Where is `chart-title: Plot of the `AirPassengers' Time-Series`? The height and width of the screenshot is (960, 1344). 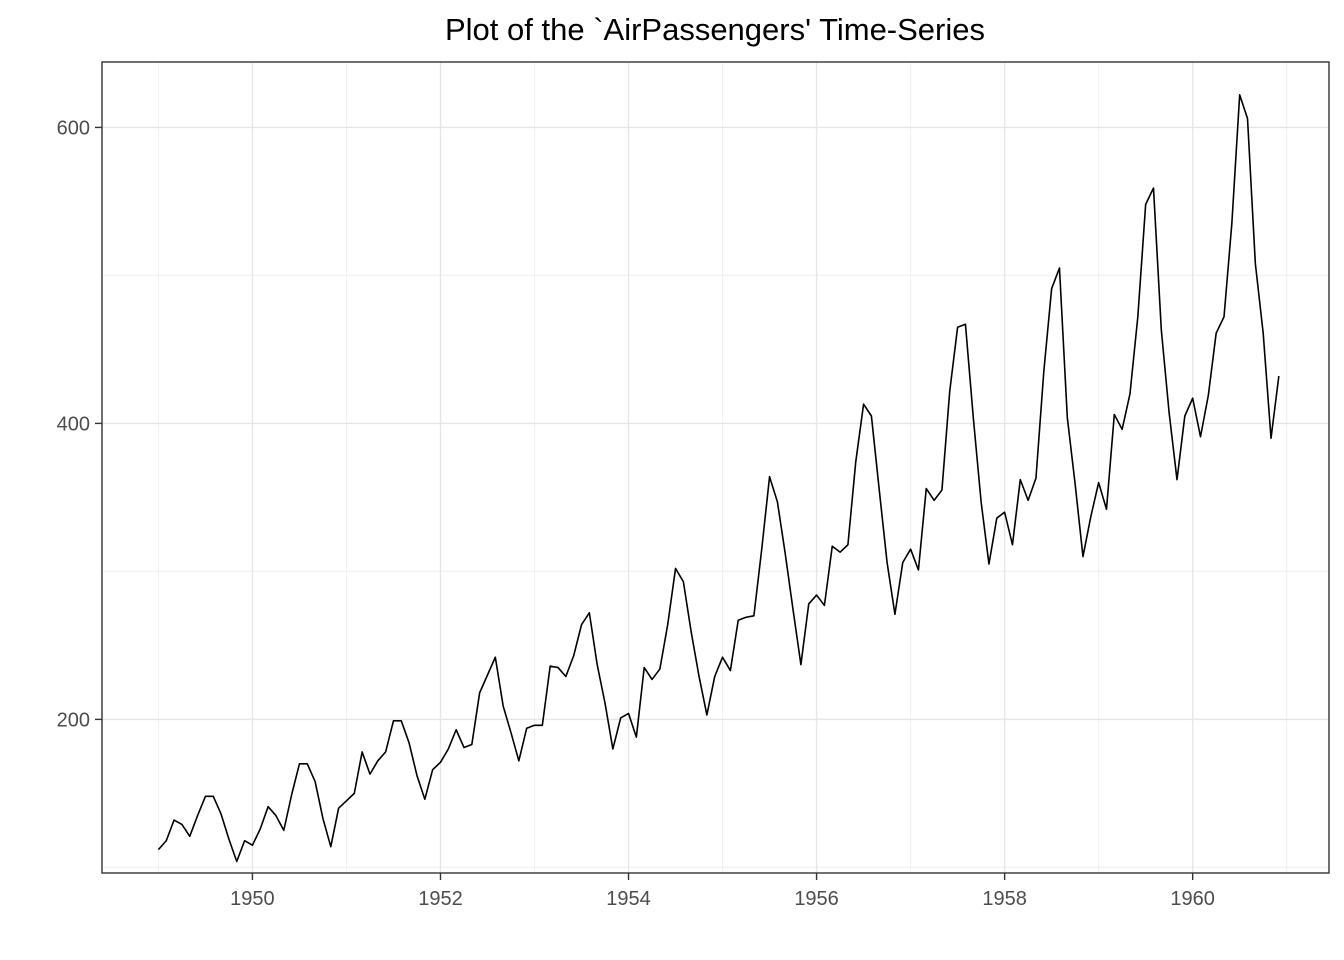
chart-title: Plot of the `AirPassengers' Time-Series is located at coordinates (715, 29).